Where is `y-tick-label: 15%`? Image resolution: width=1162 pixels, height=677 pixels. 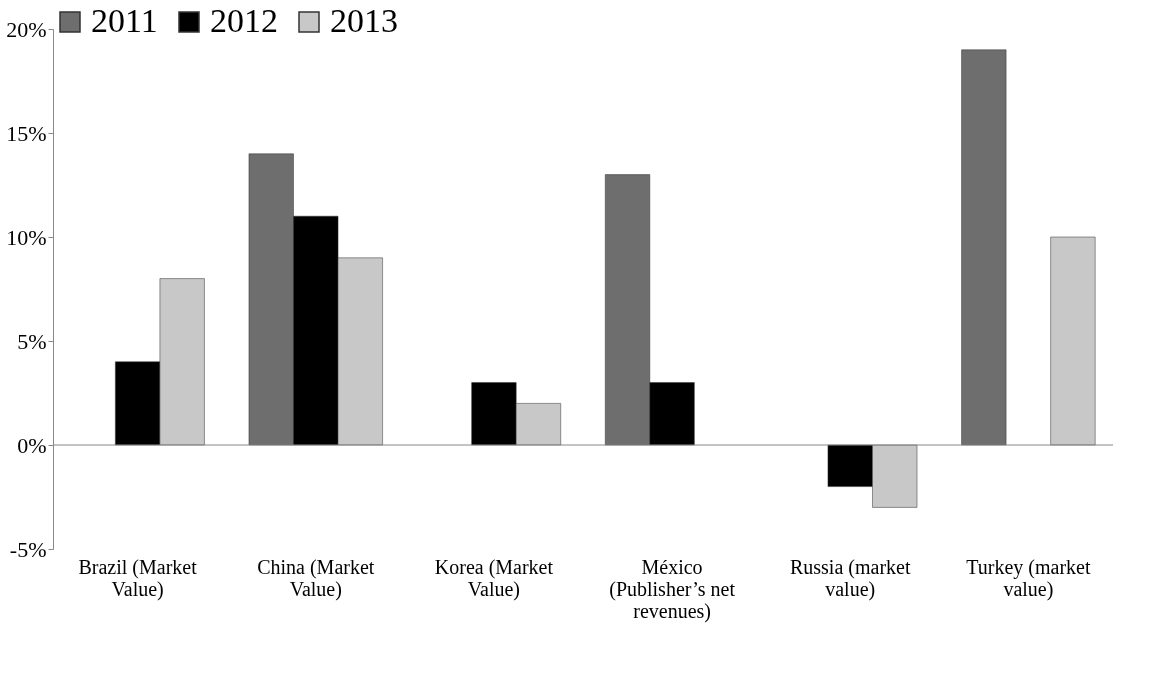 y-tick-label: 15% is located at coordinates (26, 133).